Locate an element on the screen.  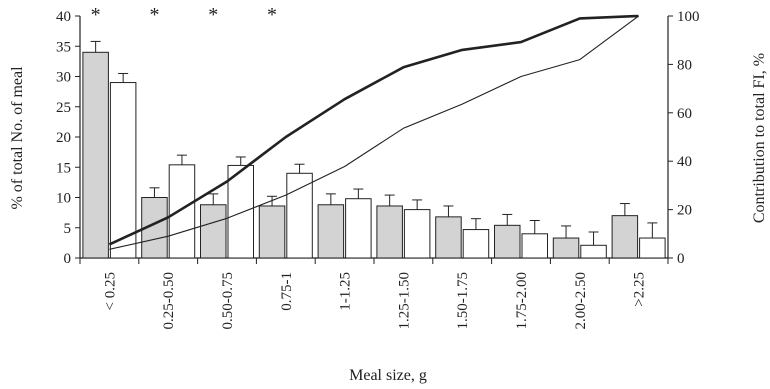
y-tick-label-right: 100 is located at coordinates (688, 17).